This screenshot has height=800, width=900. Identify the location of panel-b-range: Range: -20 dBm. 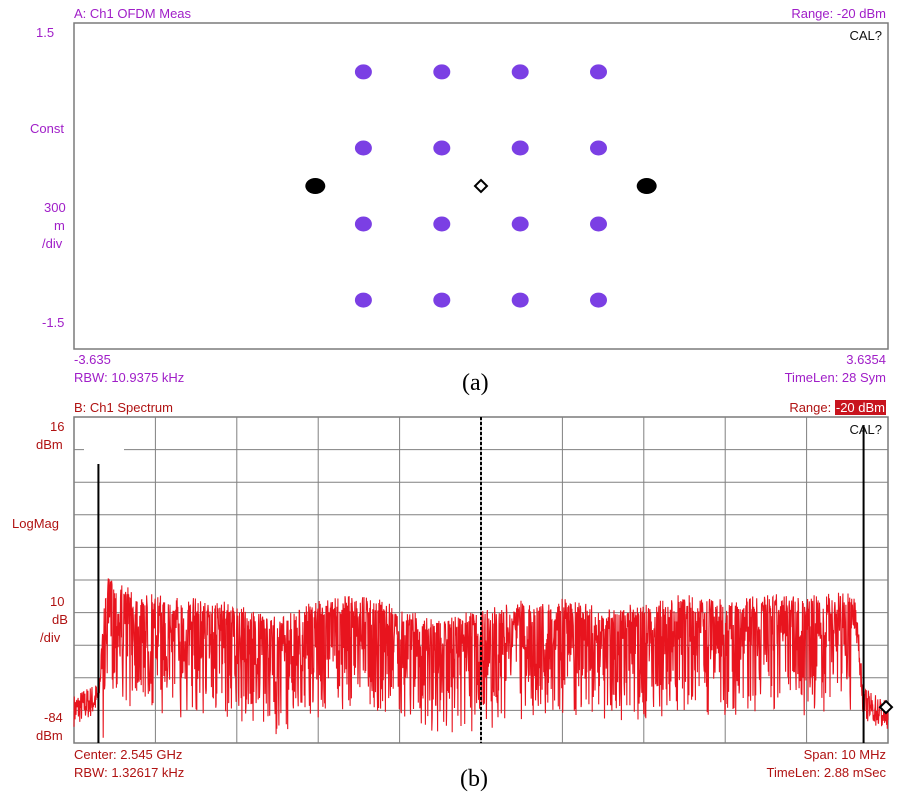
(837, 407).